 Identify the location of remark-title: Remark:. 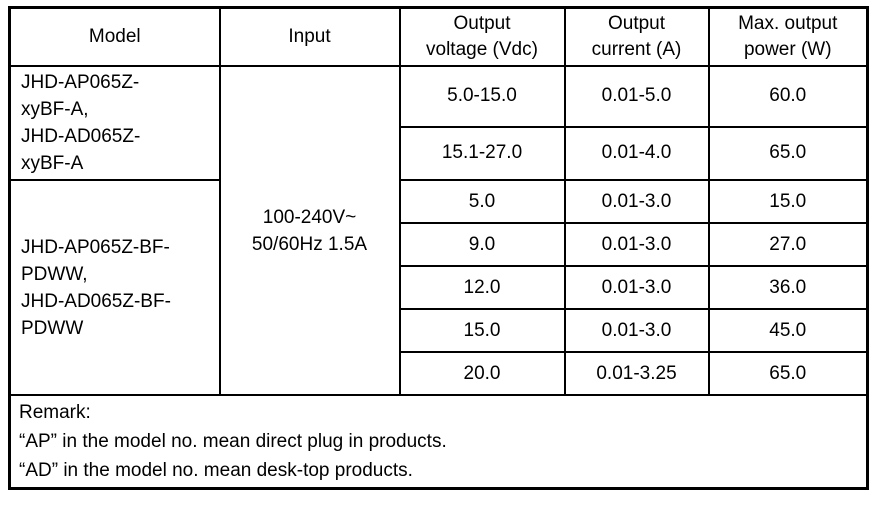
(55, 412).